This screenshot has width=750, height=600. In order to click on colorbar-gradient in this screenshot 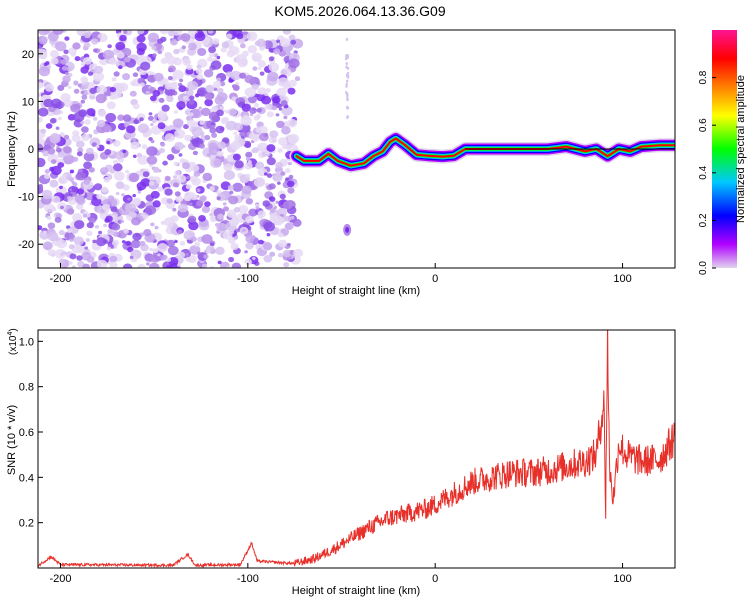, I will do `click(724, 149)`.